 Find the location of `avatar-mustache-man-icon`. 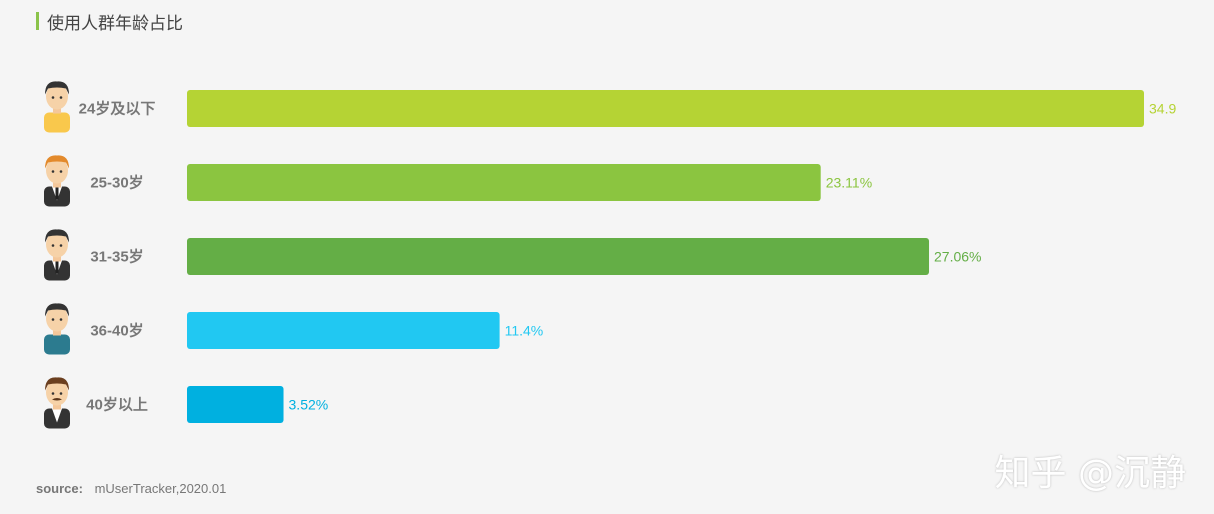

avatar-mustache-man-icon is located at coordinates (57, 403).